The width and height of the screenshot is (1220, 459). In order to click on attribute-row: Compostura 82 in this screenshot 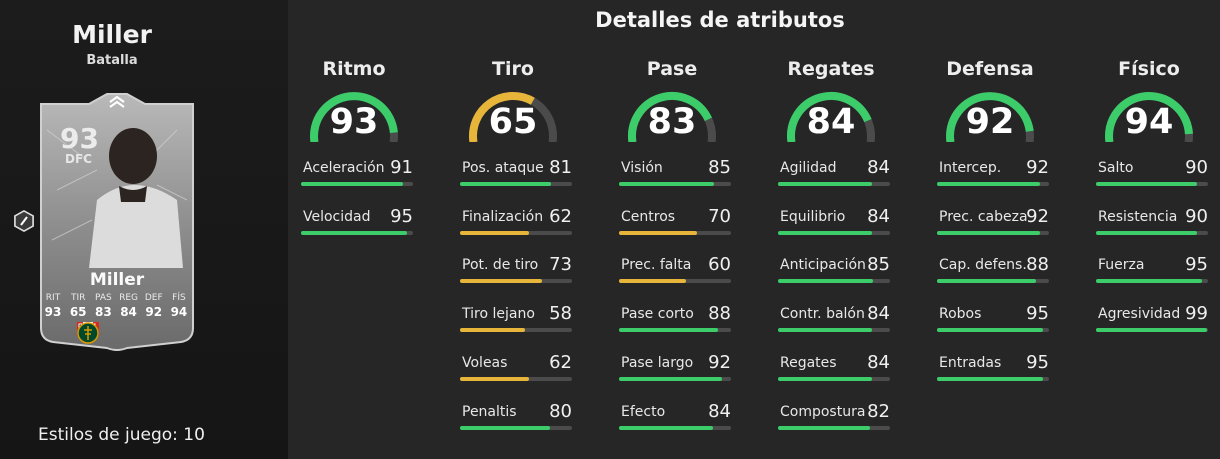, I will do `click(834, 417)`.